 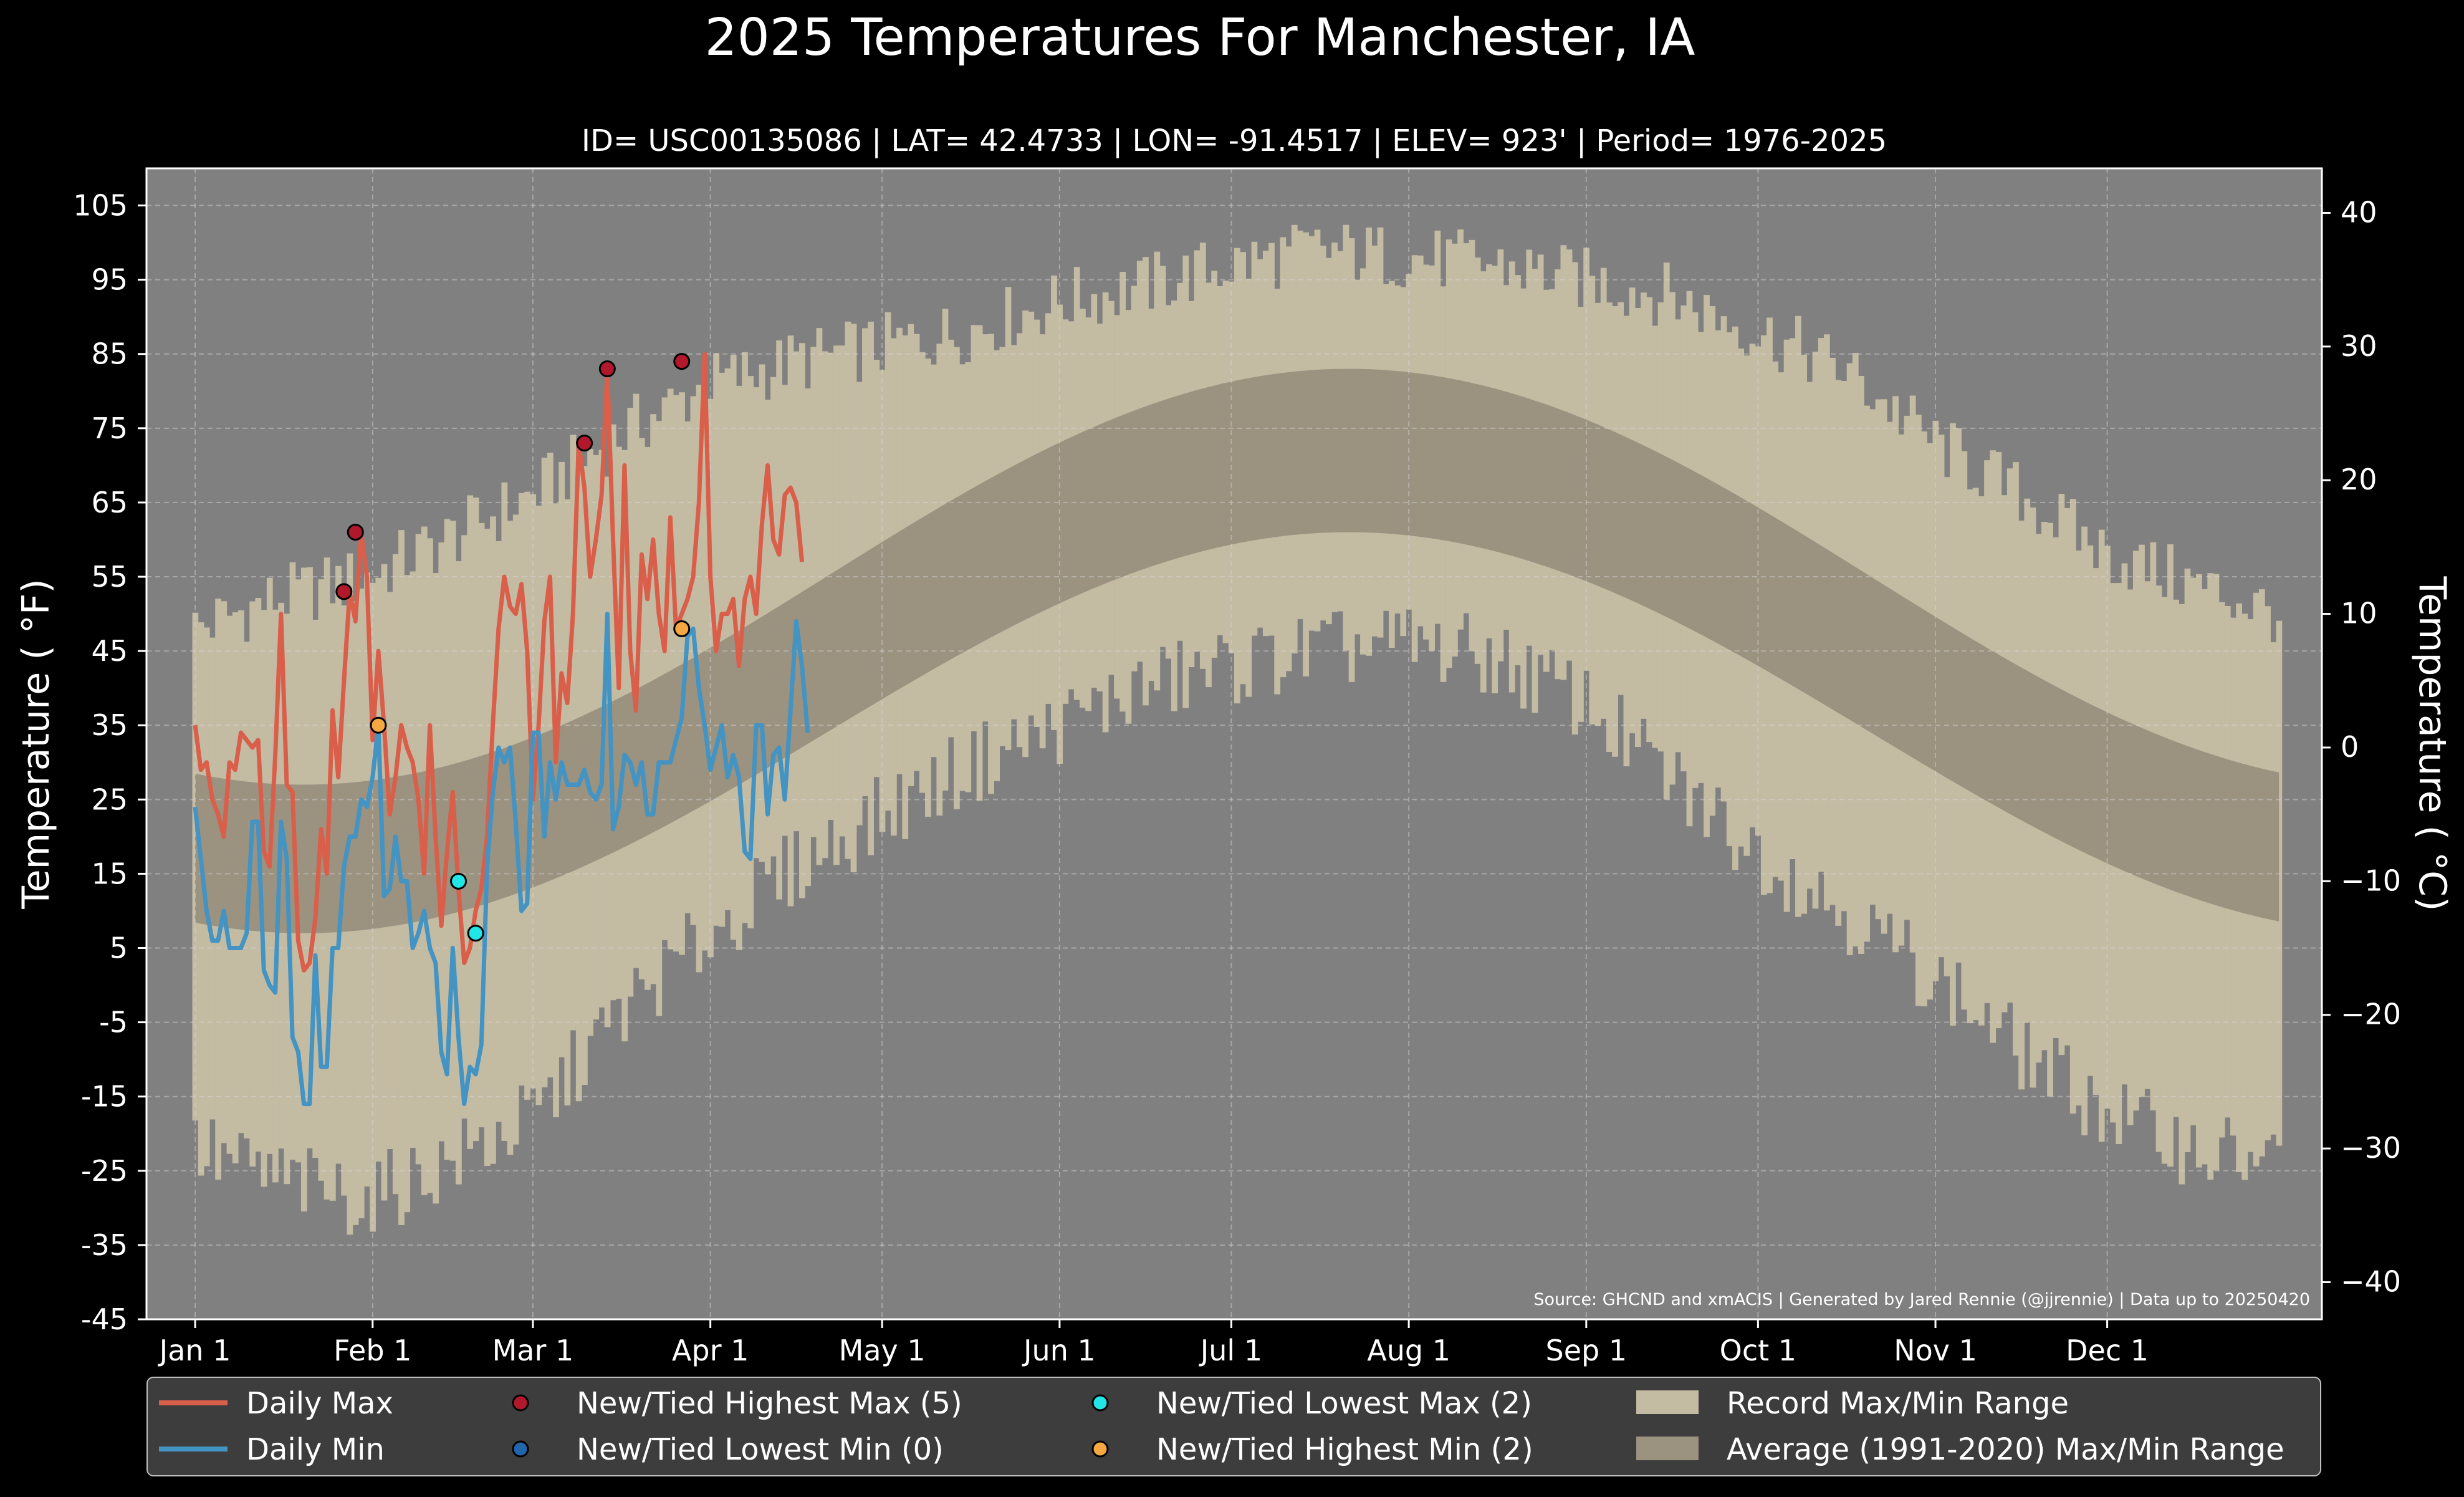 What do you see at coordinates (2371, 1014) in the screenshot?
I see `y-tick-label-right: −20` at bounding box center [2371, 1014].